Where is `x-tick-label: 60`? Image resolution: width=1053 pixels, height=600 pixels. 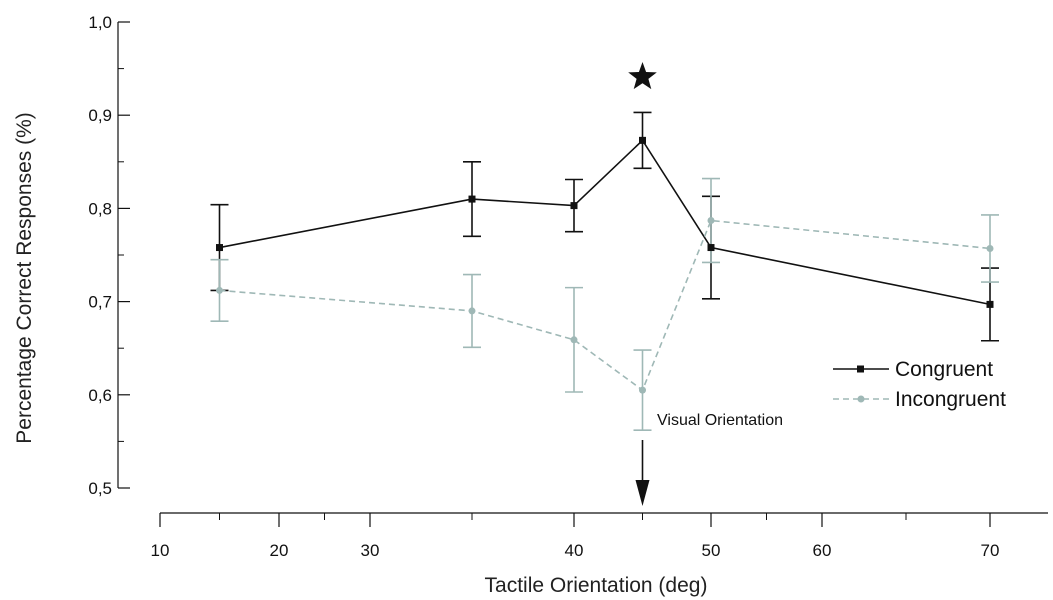 x-tick-label: 60 is located at coordinates (822, 550).